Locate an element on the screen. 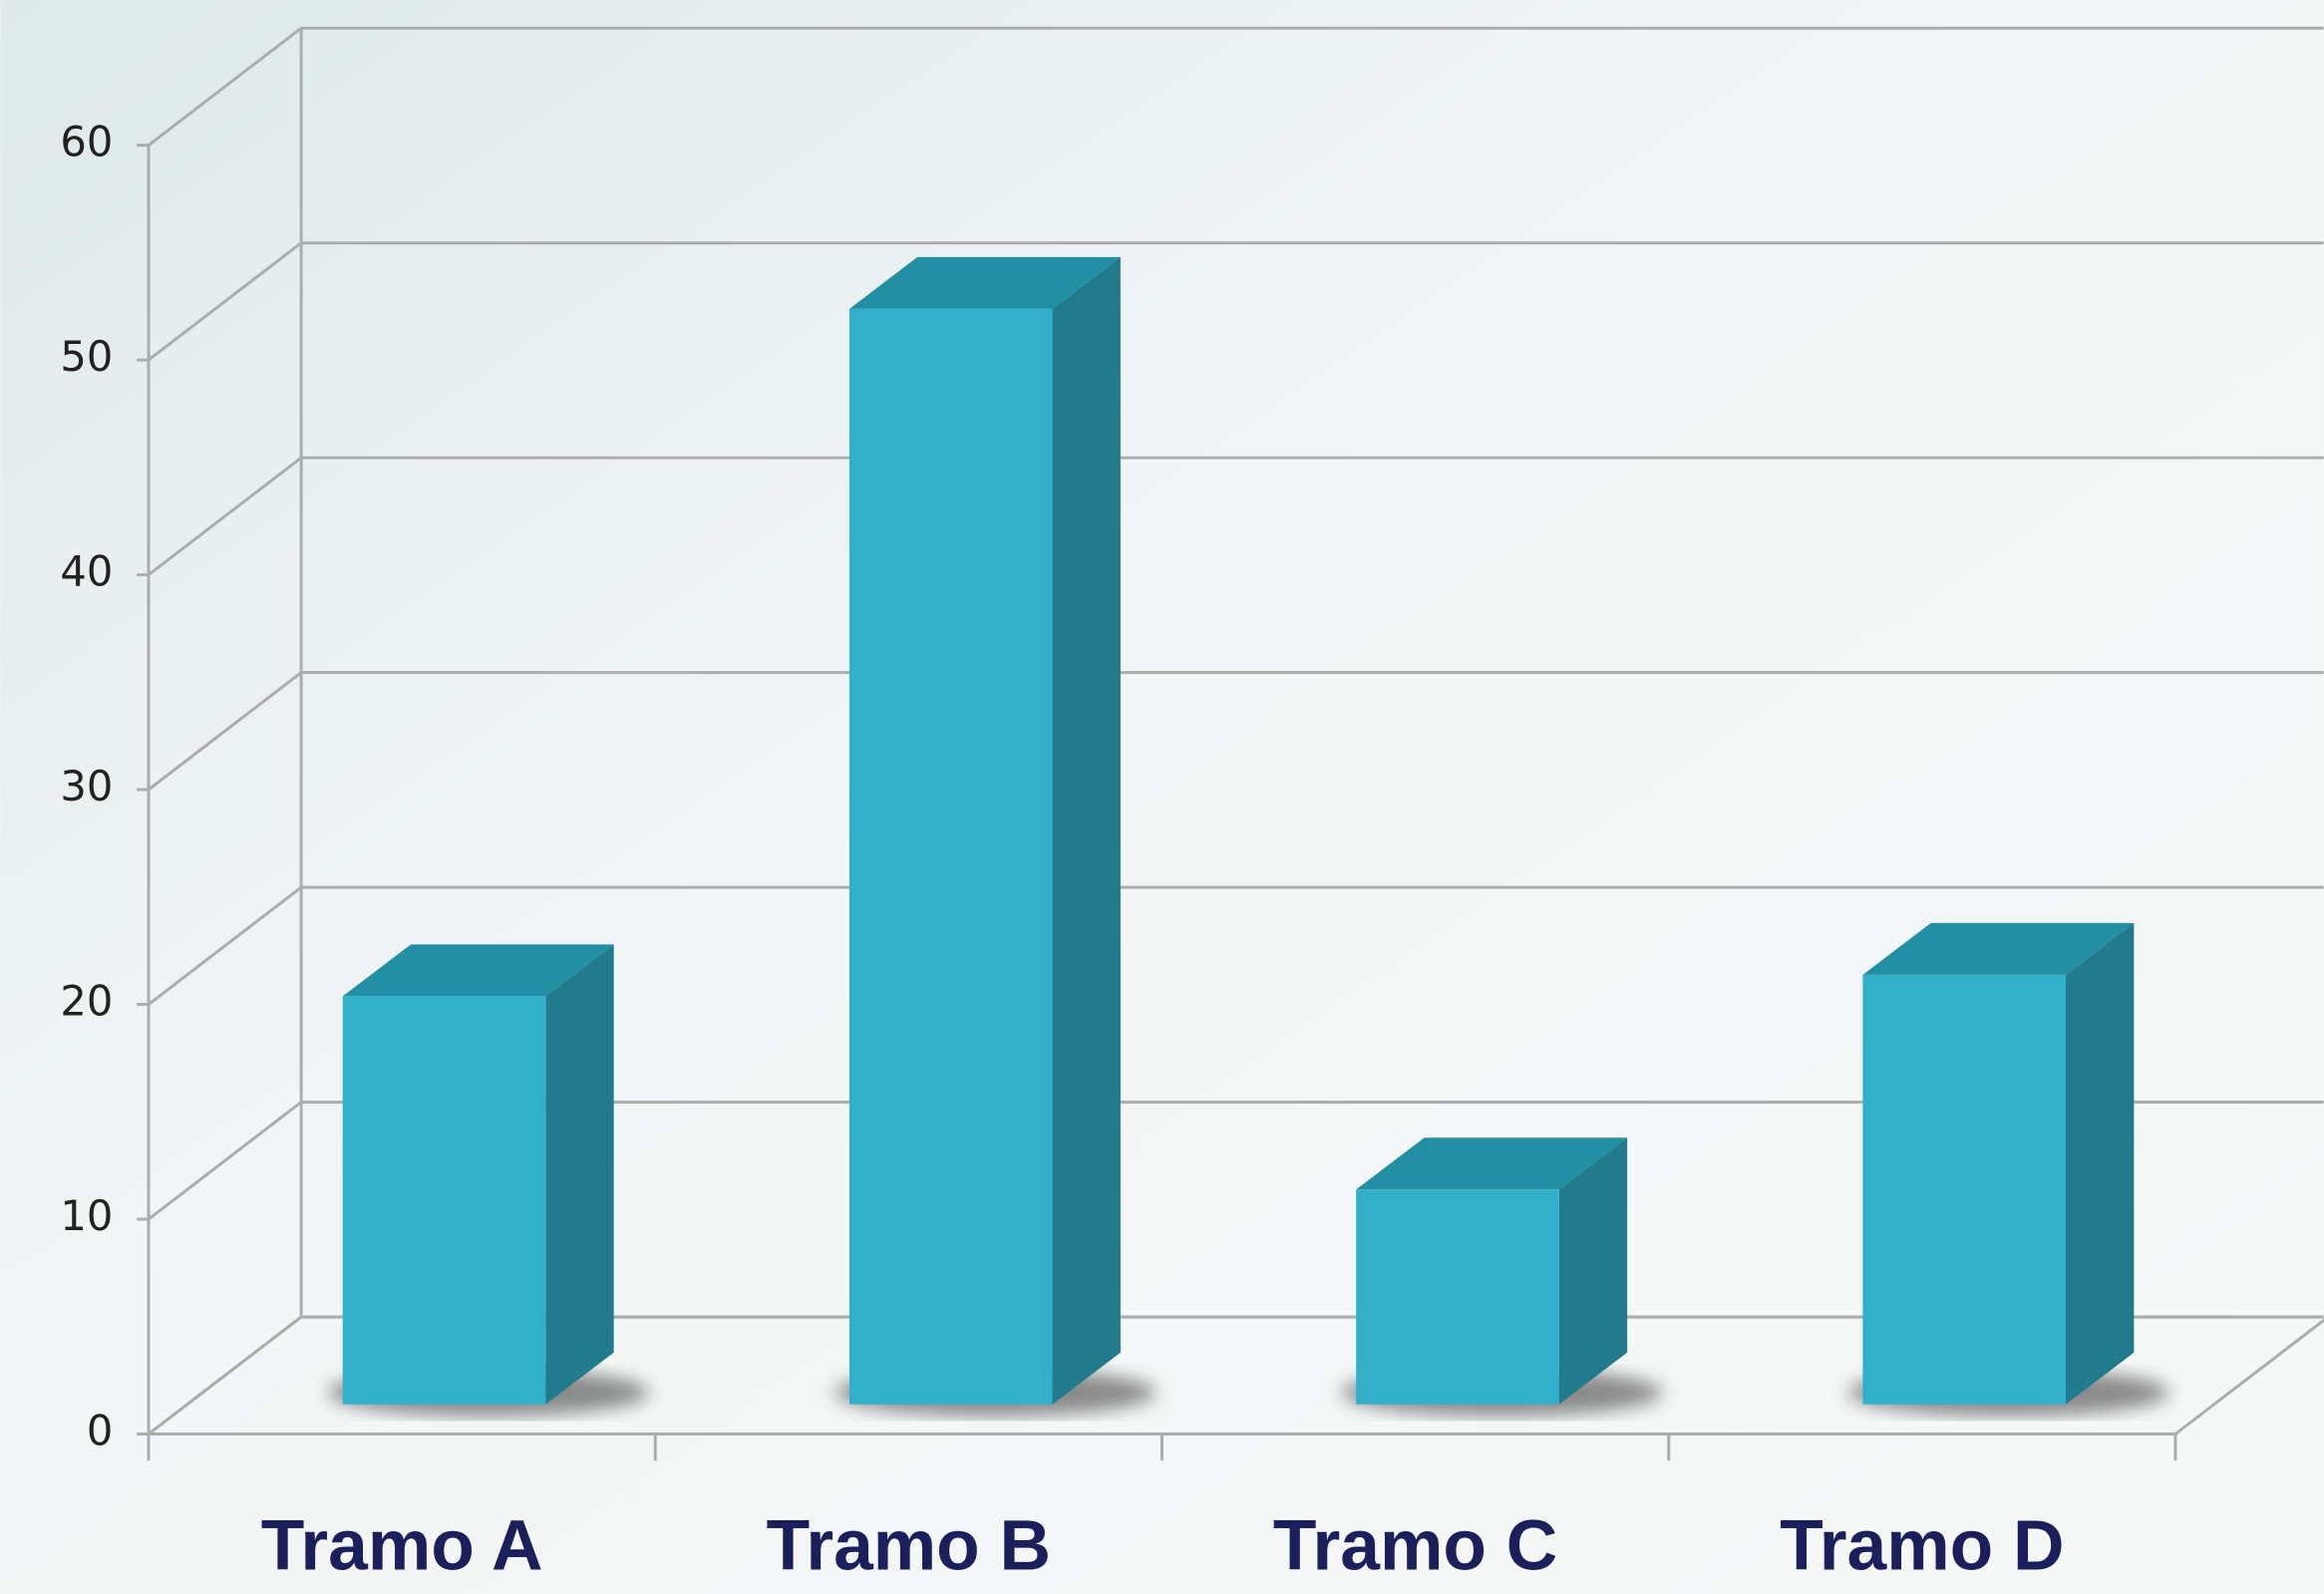  y-tick-label: 50 is located at coordinates (86, 356).